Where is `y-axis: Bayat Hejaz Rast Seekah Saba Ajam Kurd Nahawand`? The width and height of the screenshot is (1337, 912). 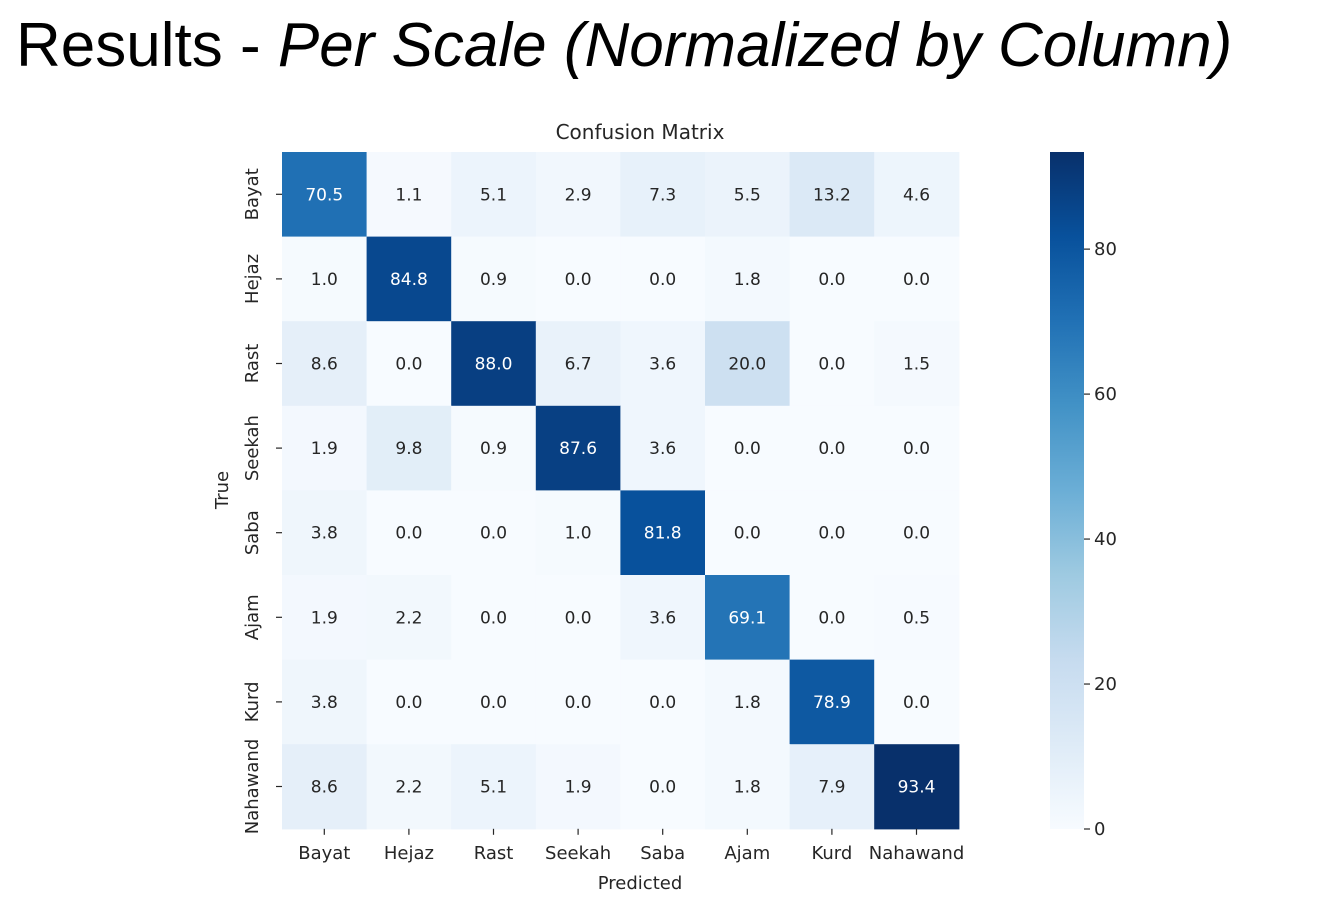 y-axis: Bayat Hejaz Rast Seekah Saba Ajam Kurd Nahawand is located at coordinates (262, 501).